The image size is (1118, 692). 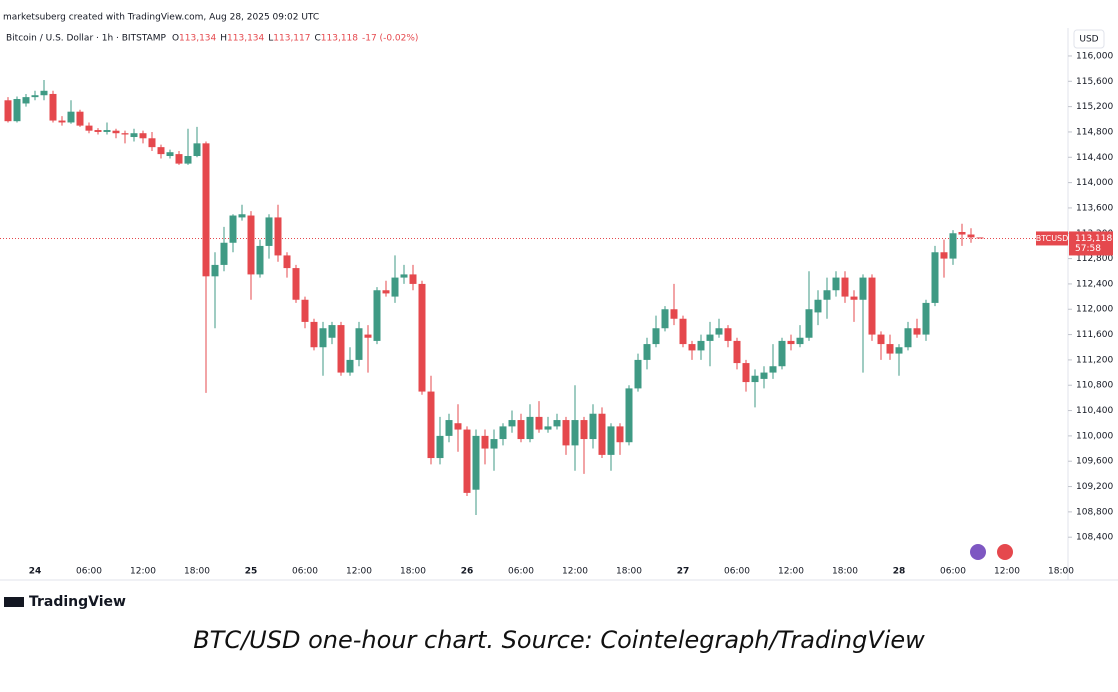 I want to click on price-tag-bg, so click(x=1091, y=243).